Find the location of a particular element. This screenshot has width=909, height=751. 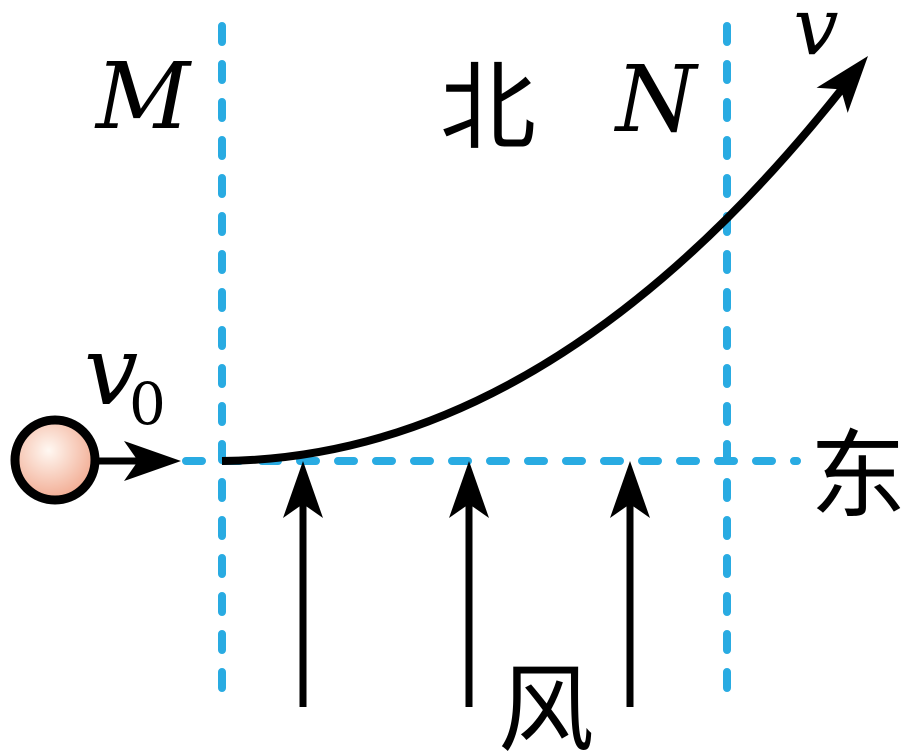

label-boundary-n: N is located at coordinates (657, 99).